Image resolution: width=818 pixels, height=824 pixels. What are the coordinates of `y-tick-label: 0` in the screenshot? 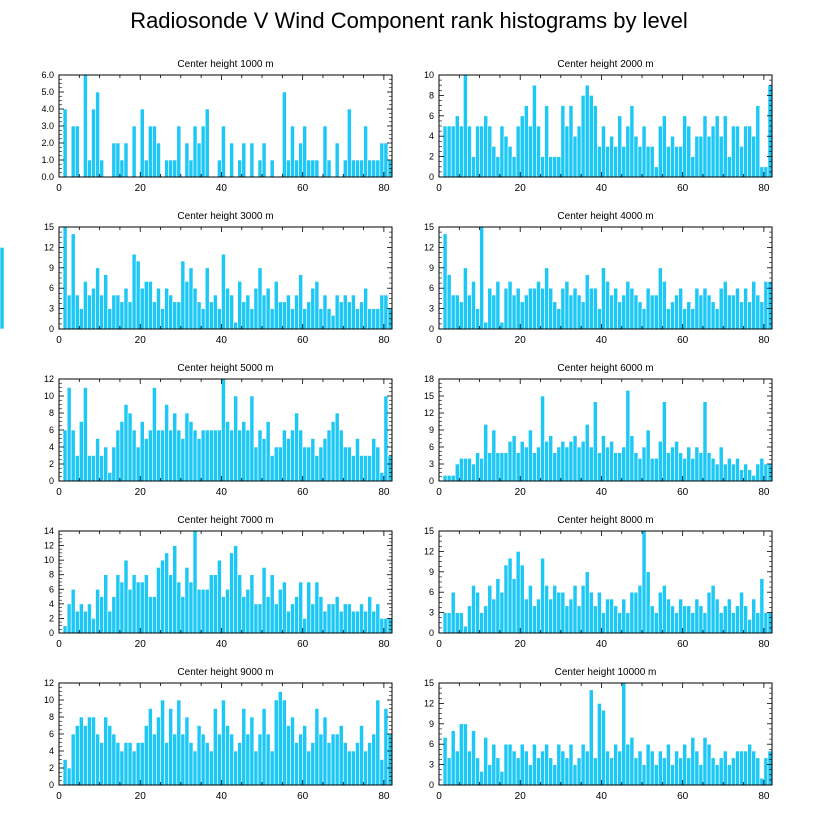 It's located at (431, 177).